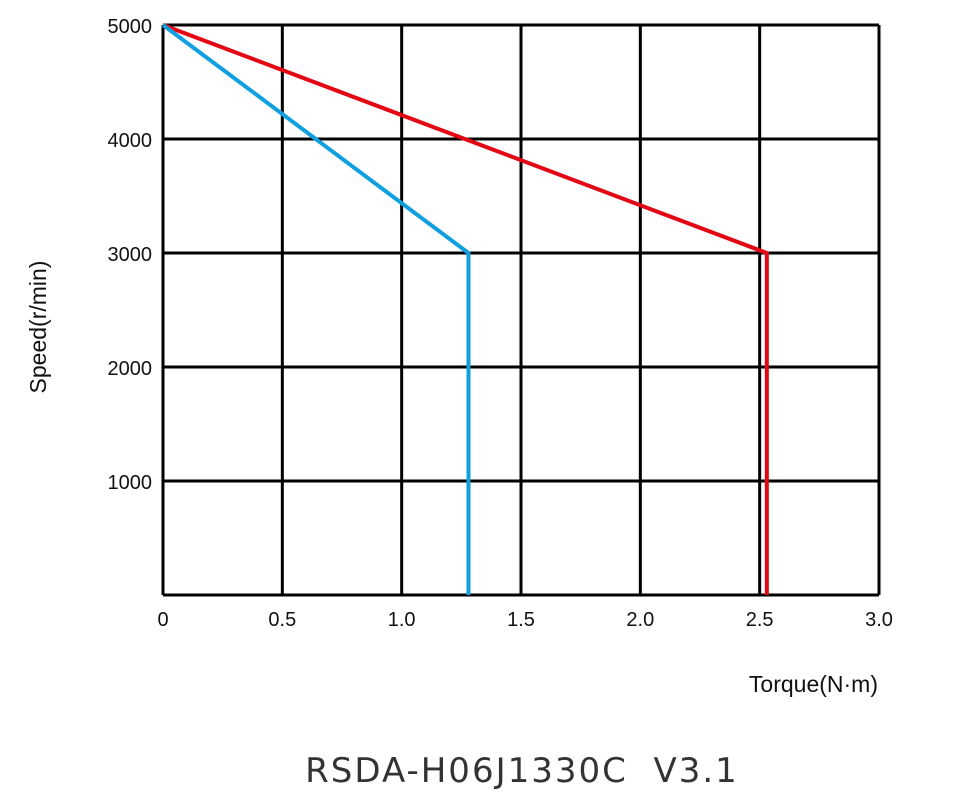 This screenshot has height=802, width=964. What do you see at coordinates (879, 620) in the screenshot?
I see `x-tick-label: 3.0` at bounding box center [879, 620].